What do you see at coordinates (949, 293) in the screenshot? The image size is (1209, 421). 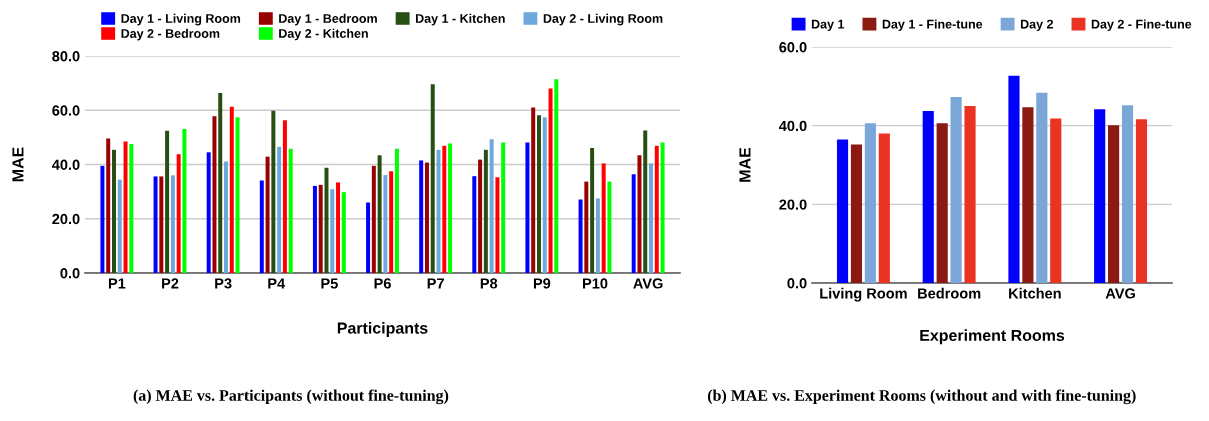 I see `x-tick-label: Bedroom` at bounding box center [949, 293].